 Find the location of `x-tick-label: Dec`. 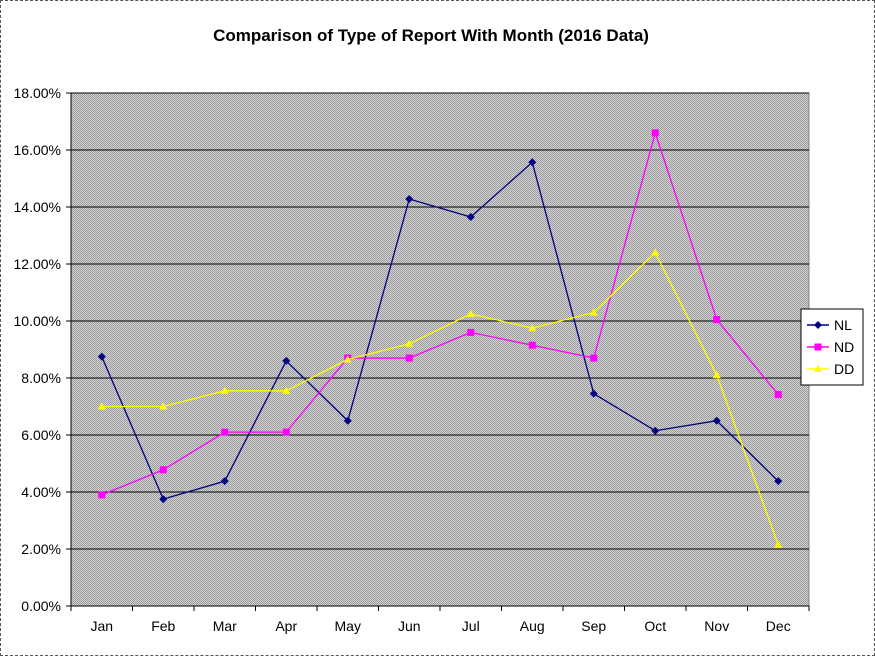

x-tick-label: Dec is located at coordinates (778, 626).